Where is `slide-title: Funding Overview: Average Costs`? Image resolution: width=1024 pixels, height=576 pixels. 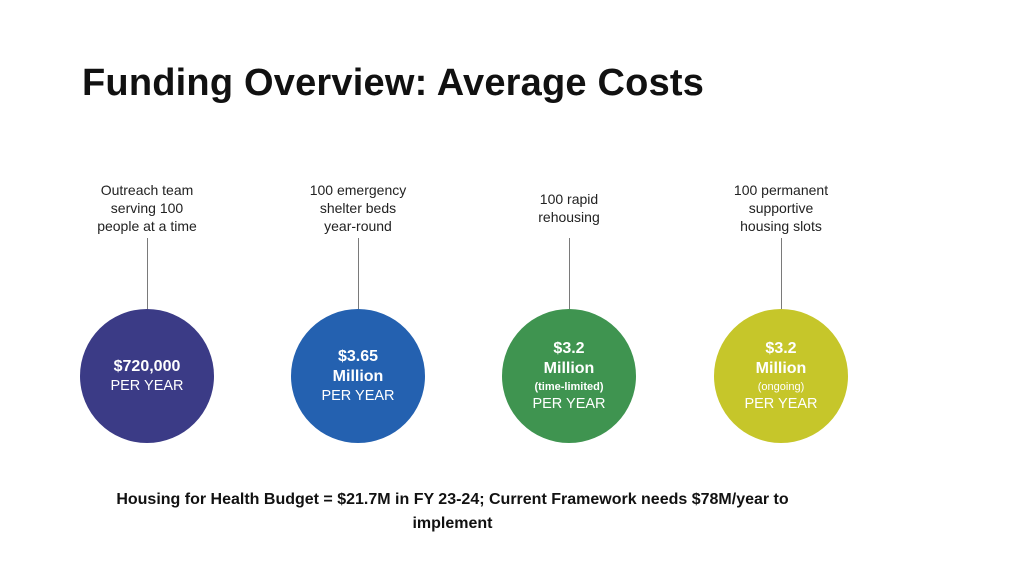 slide-title: Funding Overview: Average Costs is located at coordinates (393, 83).